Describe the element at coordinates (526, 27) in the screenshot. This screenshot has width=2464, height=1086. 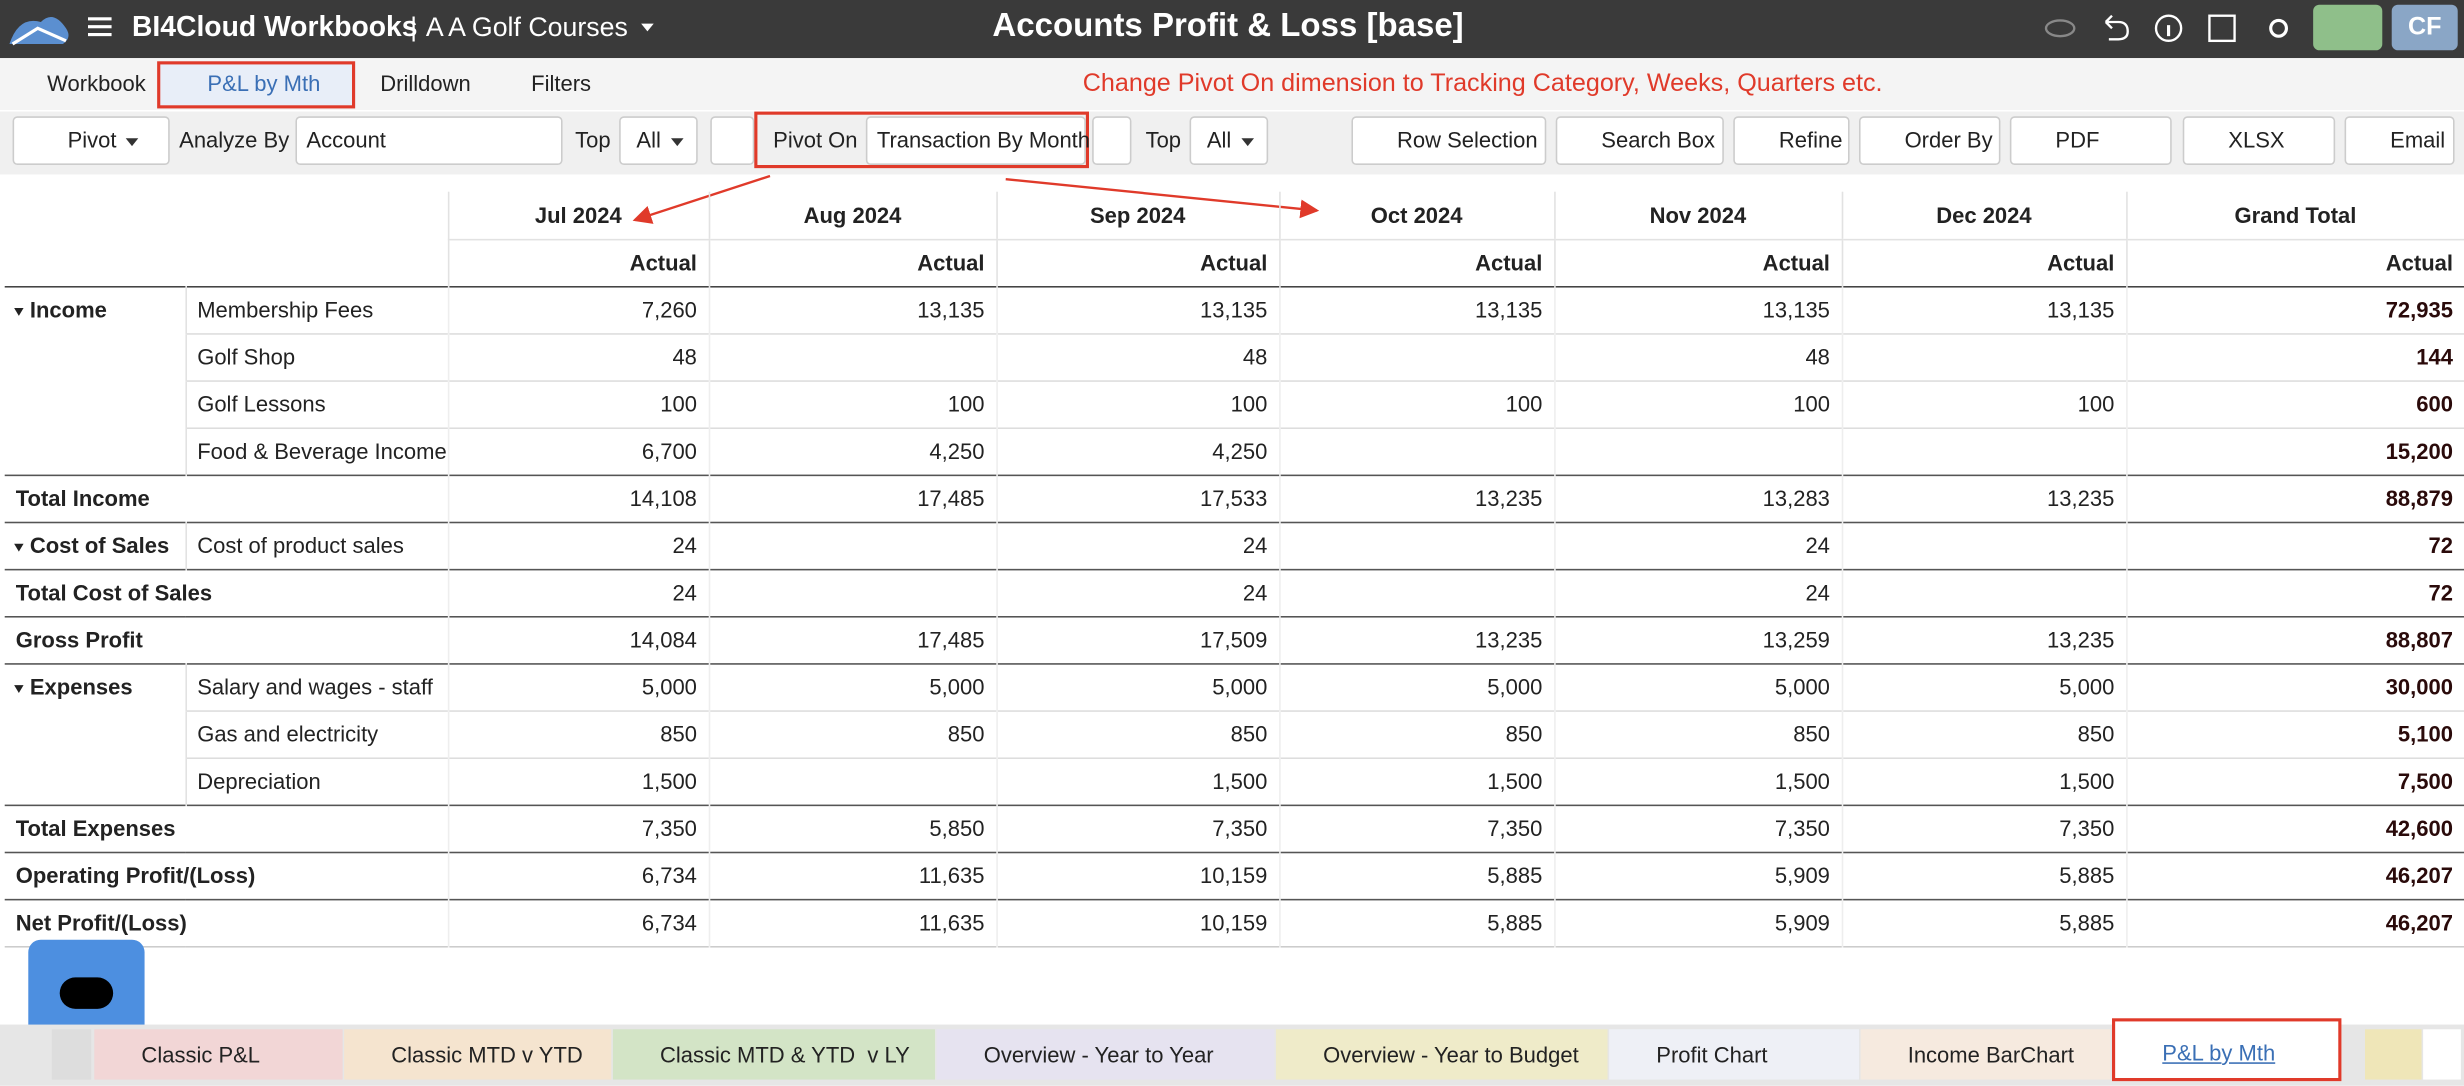
I see `company: A A Golf Courses` at that location.